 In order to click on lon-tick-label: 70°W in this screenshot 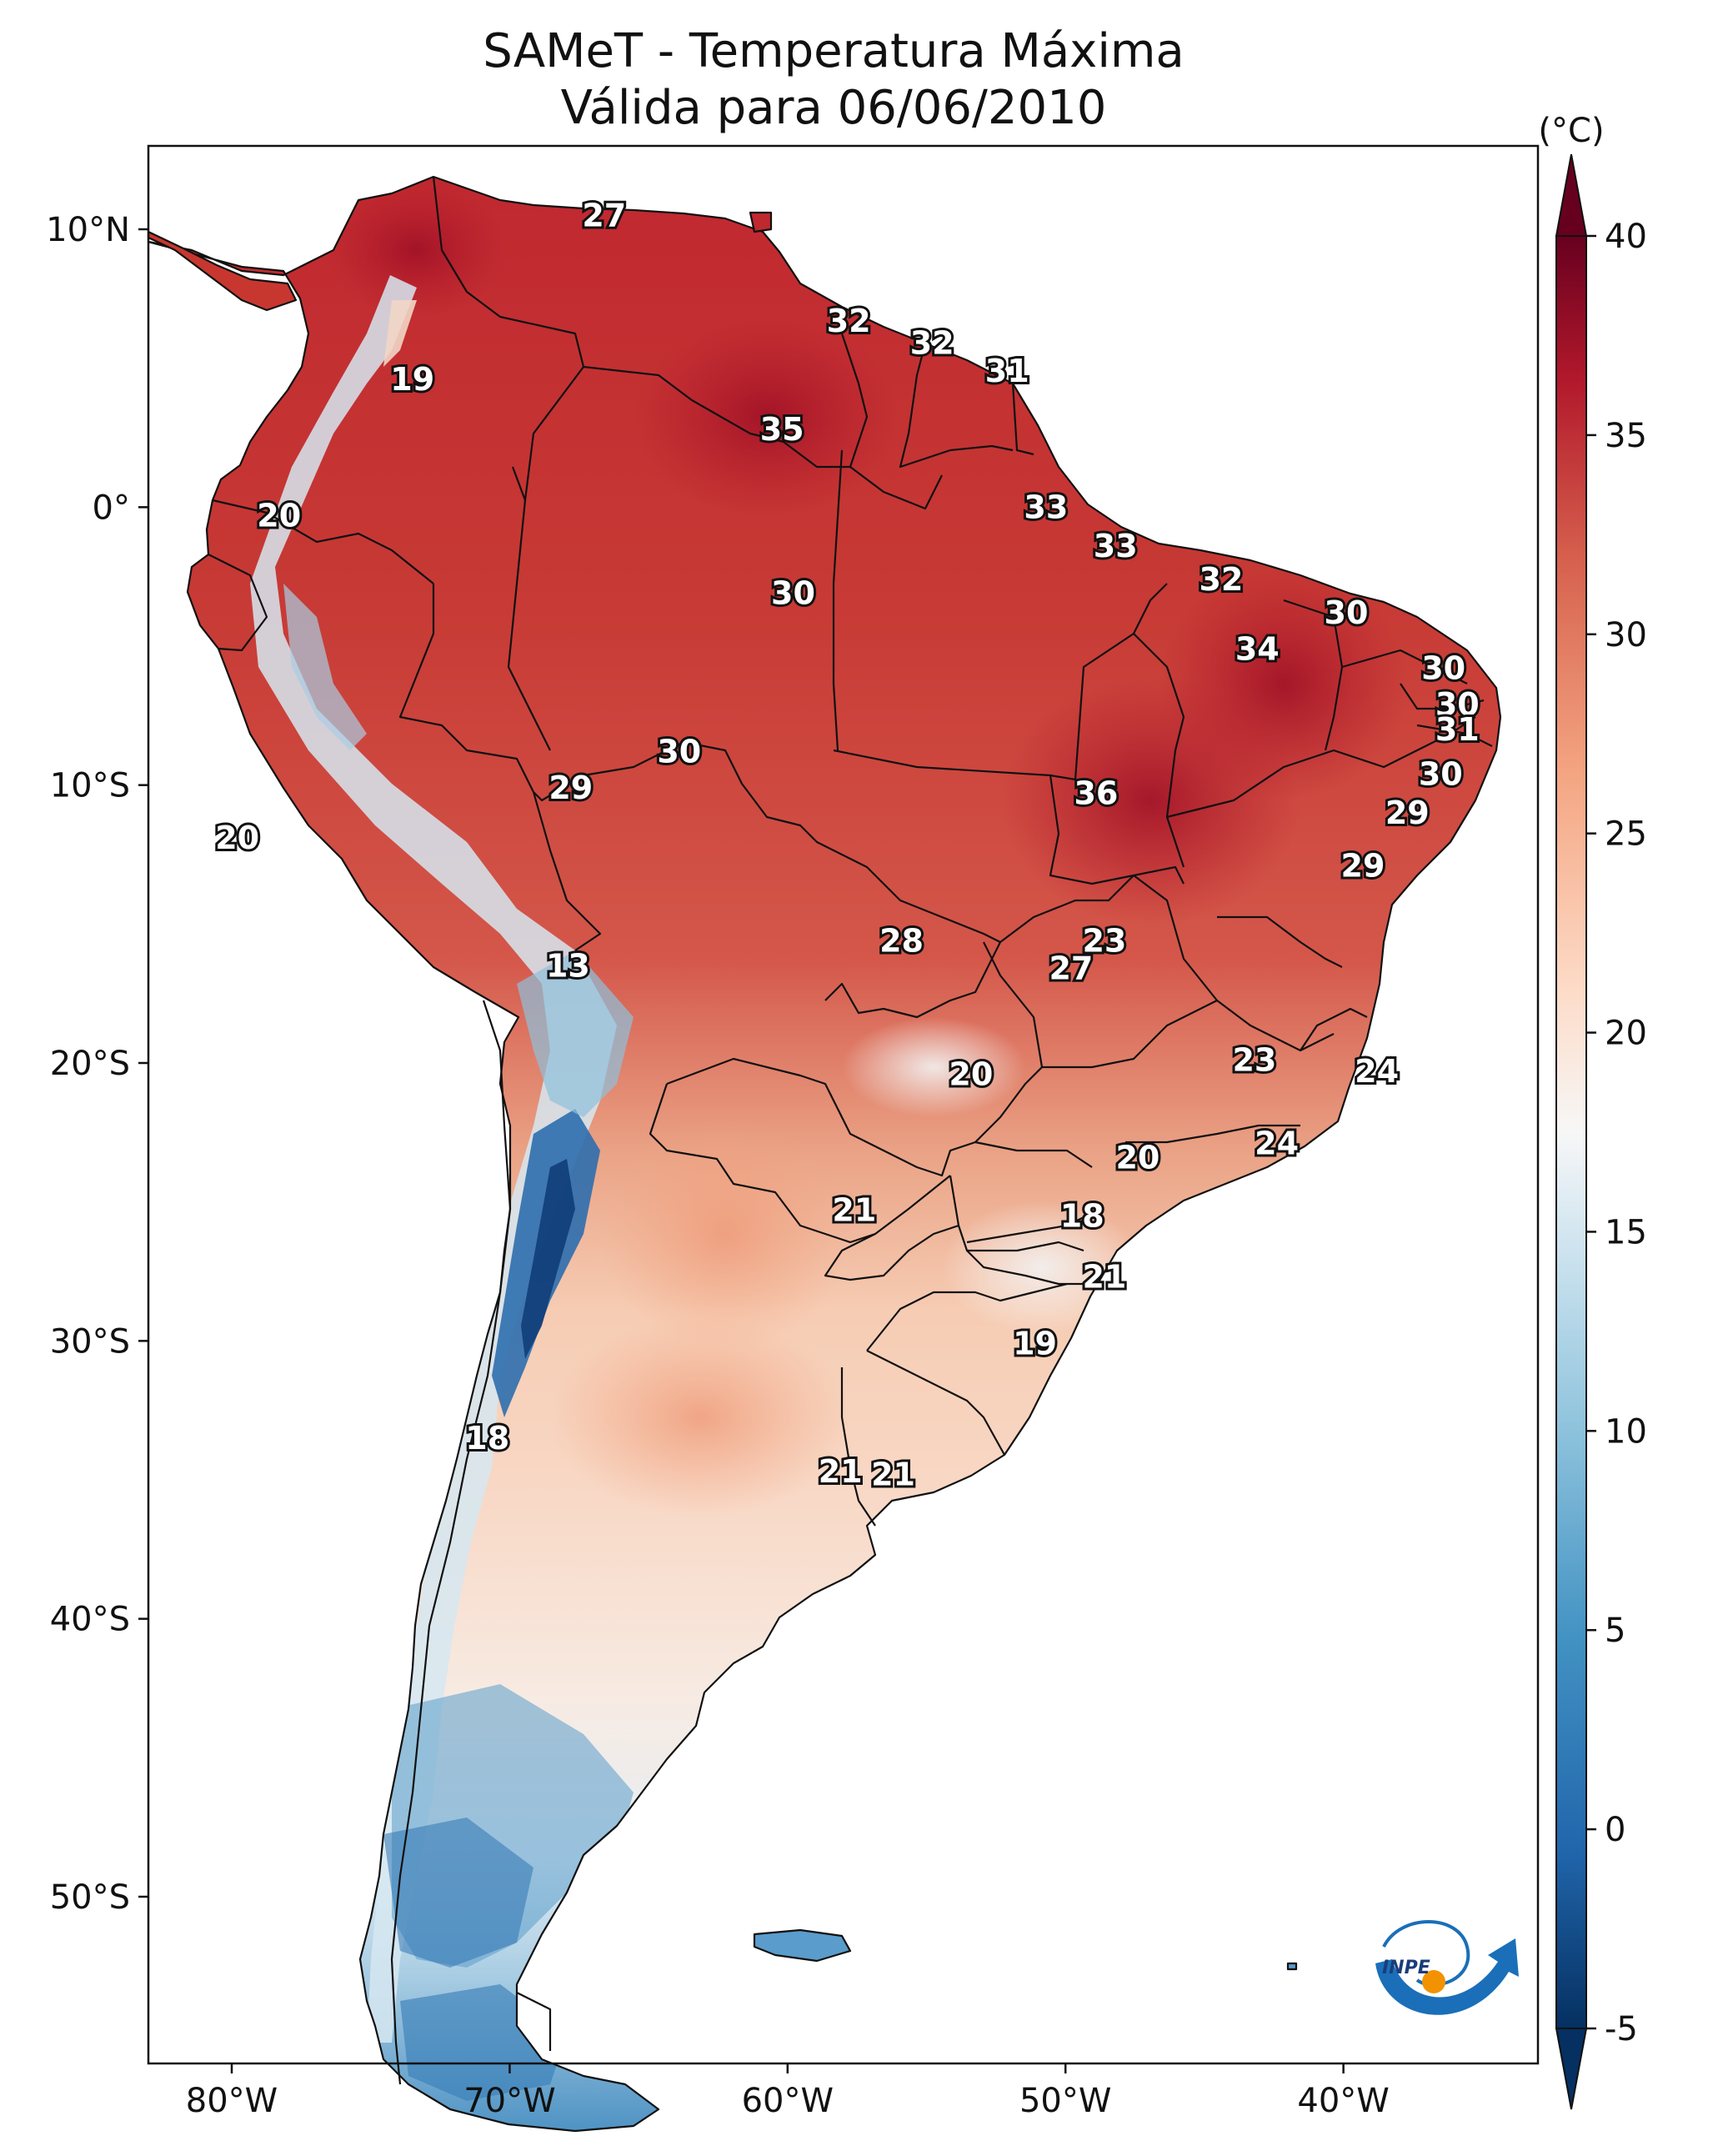, I will do `click(509, 2101)`.